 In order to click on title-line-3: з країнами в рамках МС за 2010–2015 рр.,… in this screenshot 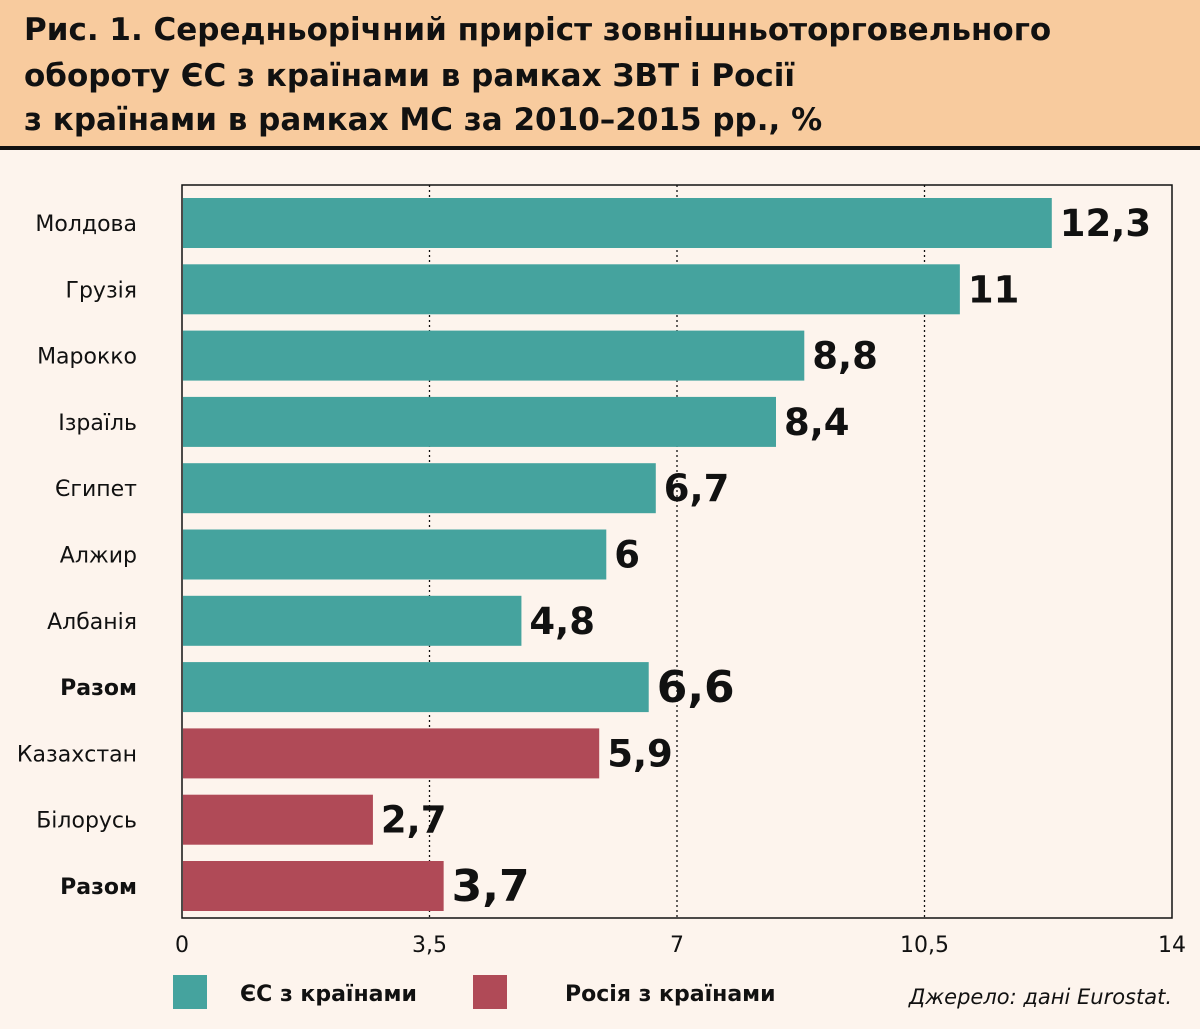, I will do `click(423, 120)`.